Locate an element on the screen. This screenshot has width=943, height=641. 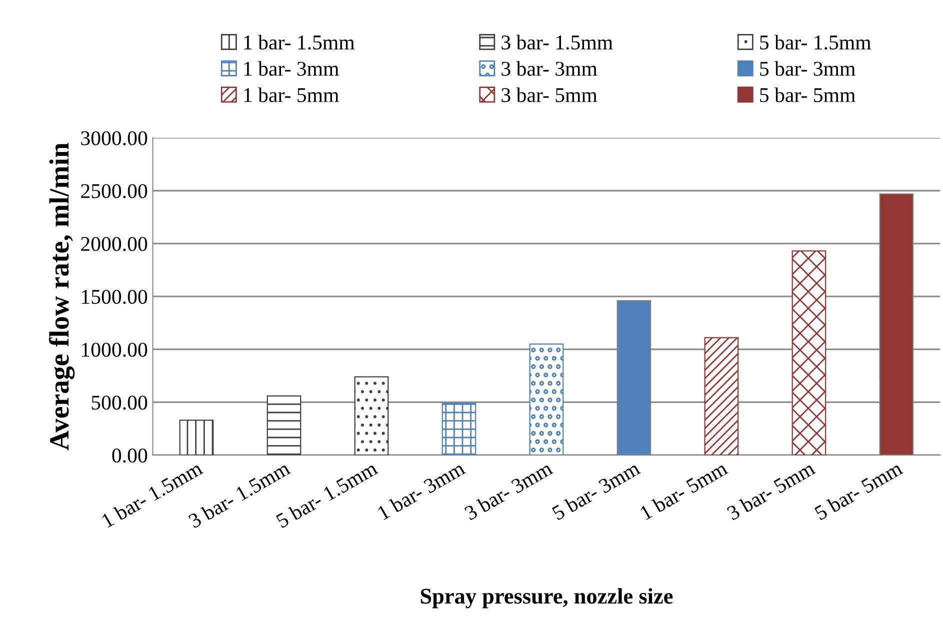
legend-label: 1 bar- 3mm is located at coordinates (291, 68).